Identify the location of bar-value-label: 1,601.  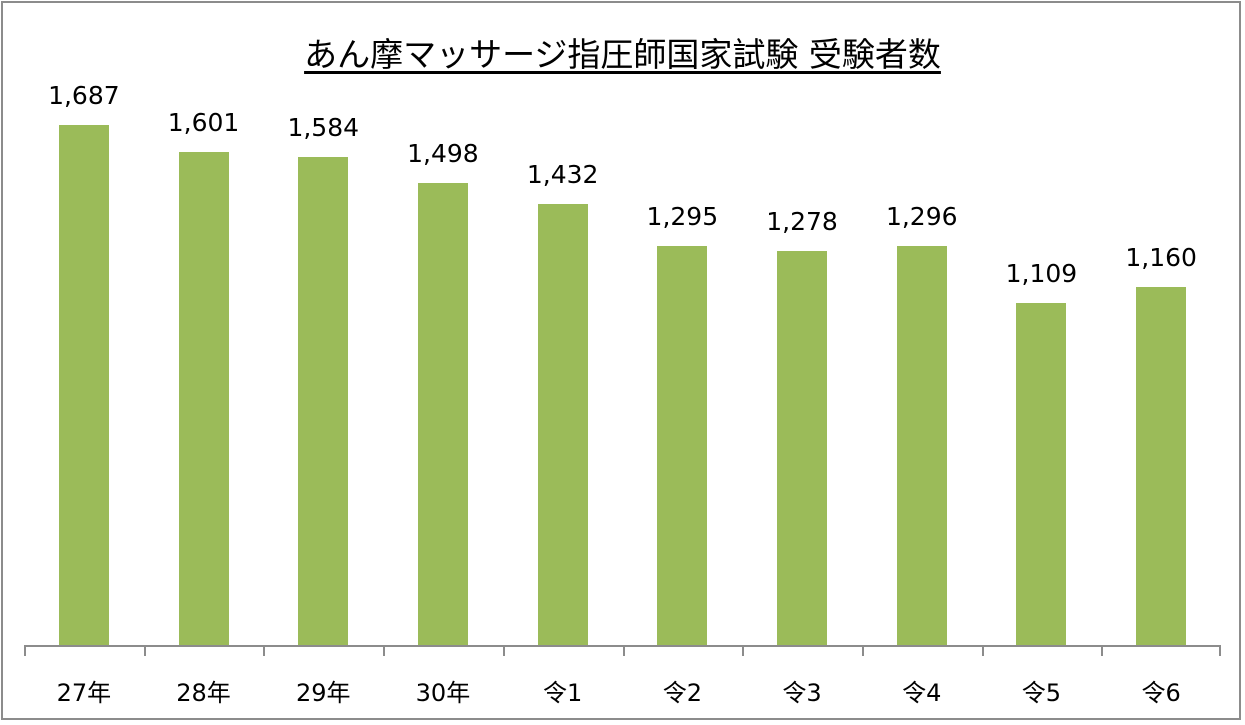
(203, 122).